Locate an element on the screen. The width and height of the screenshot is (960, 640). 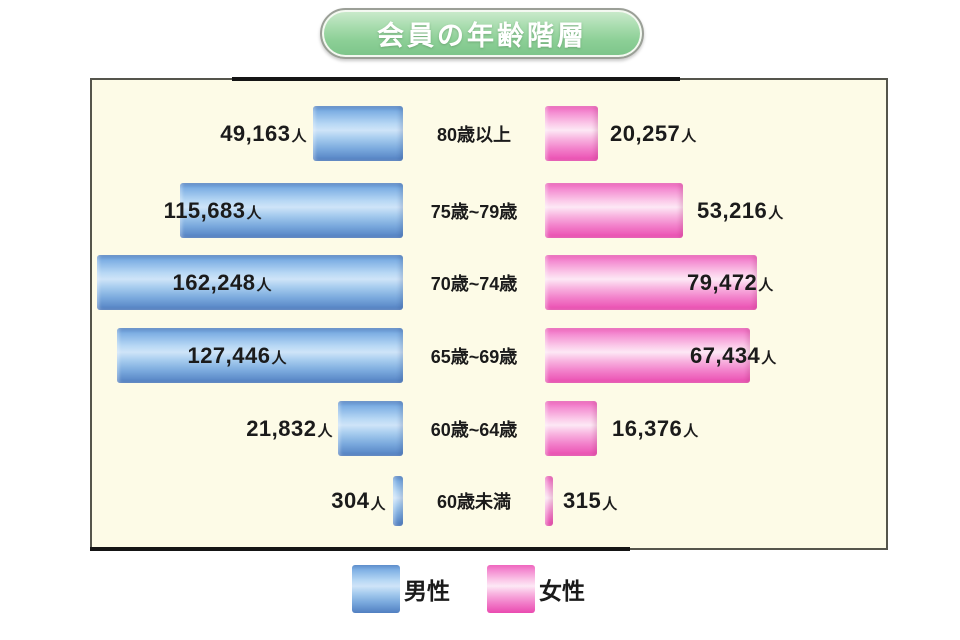
female-value-label: 20,257 人 is located at coordinates (653, 133).